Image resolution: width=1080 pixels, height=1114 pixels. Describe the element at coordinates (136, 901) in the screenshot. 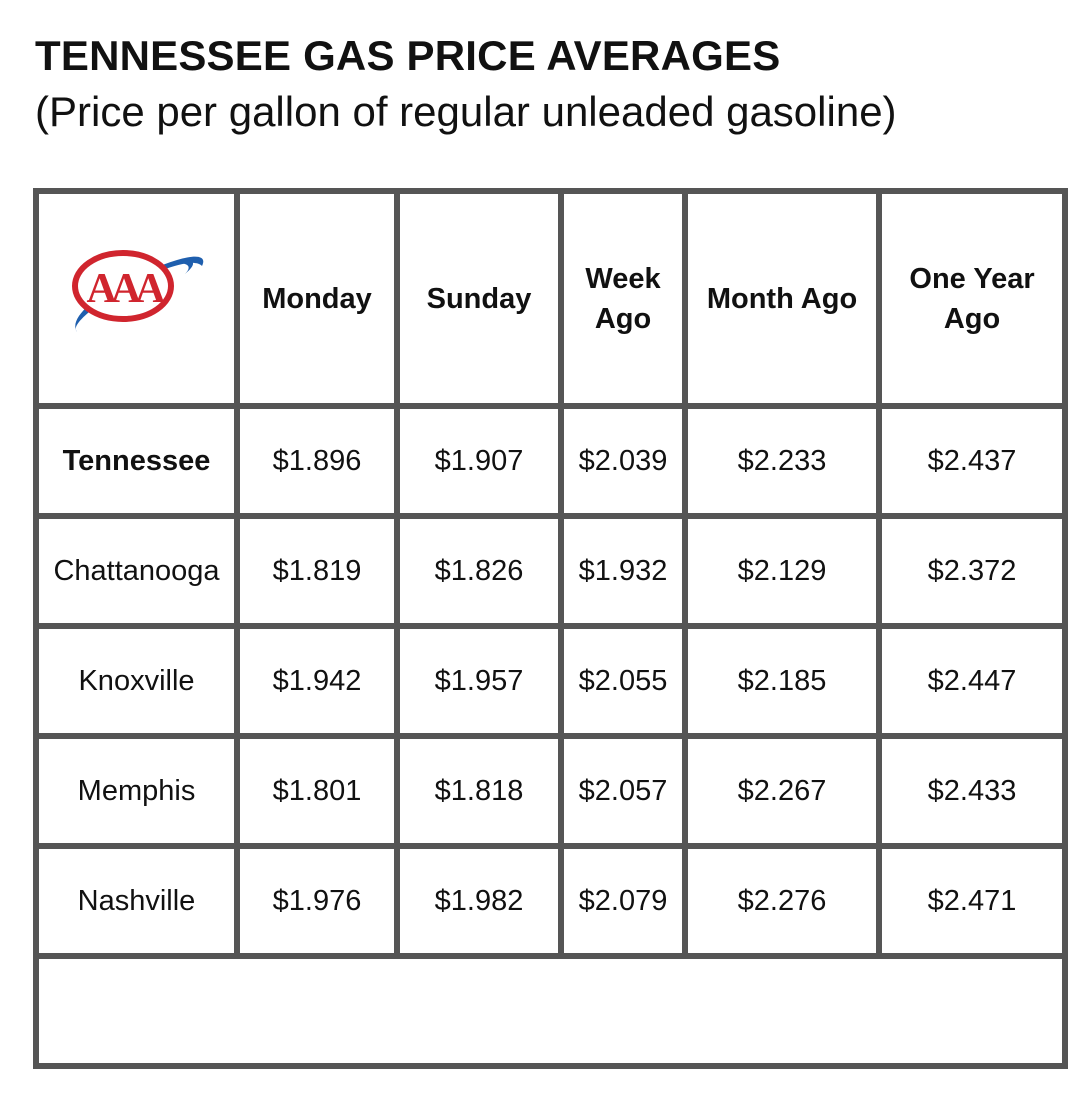

I see `region-cell: Nashville` at that location.